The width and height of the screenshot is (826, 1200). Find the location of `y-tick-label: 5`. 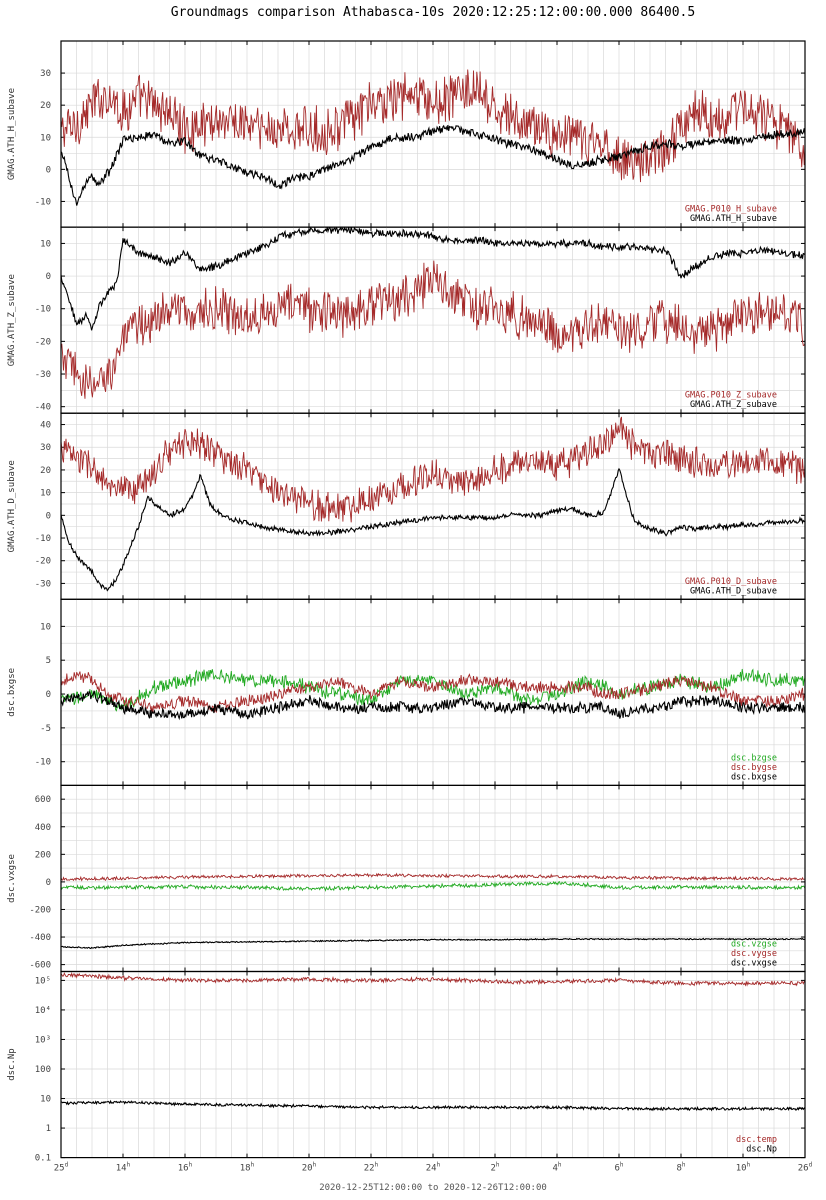

y-tick-label: 5 is located at coordinates (48, 661).